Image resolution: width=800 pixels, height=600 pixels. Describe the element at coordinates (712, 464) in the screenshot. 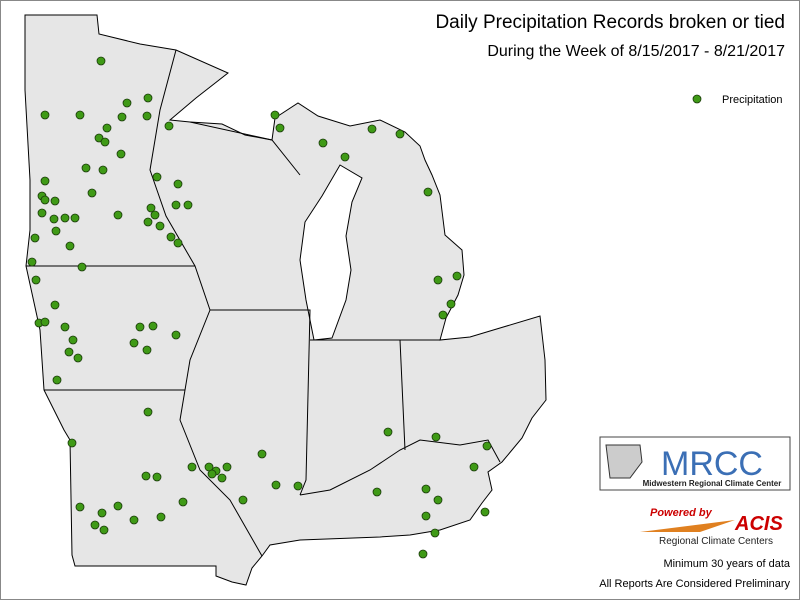

I see `logo-mrcc: MRCC` at that location.